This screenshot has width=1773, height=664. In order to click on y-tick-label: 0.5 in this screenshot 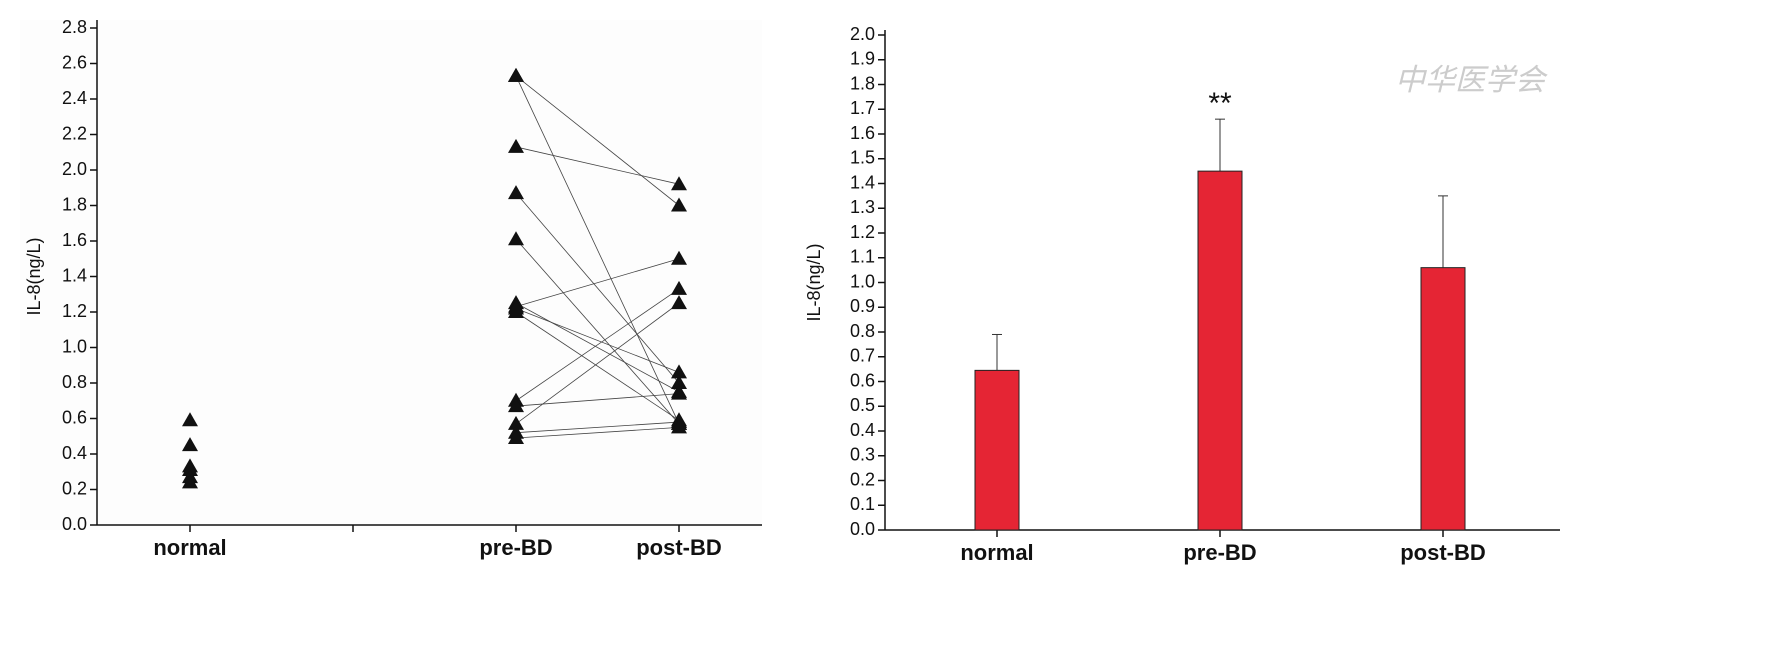, I will do `click(862, 405)`.